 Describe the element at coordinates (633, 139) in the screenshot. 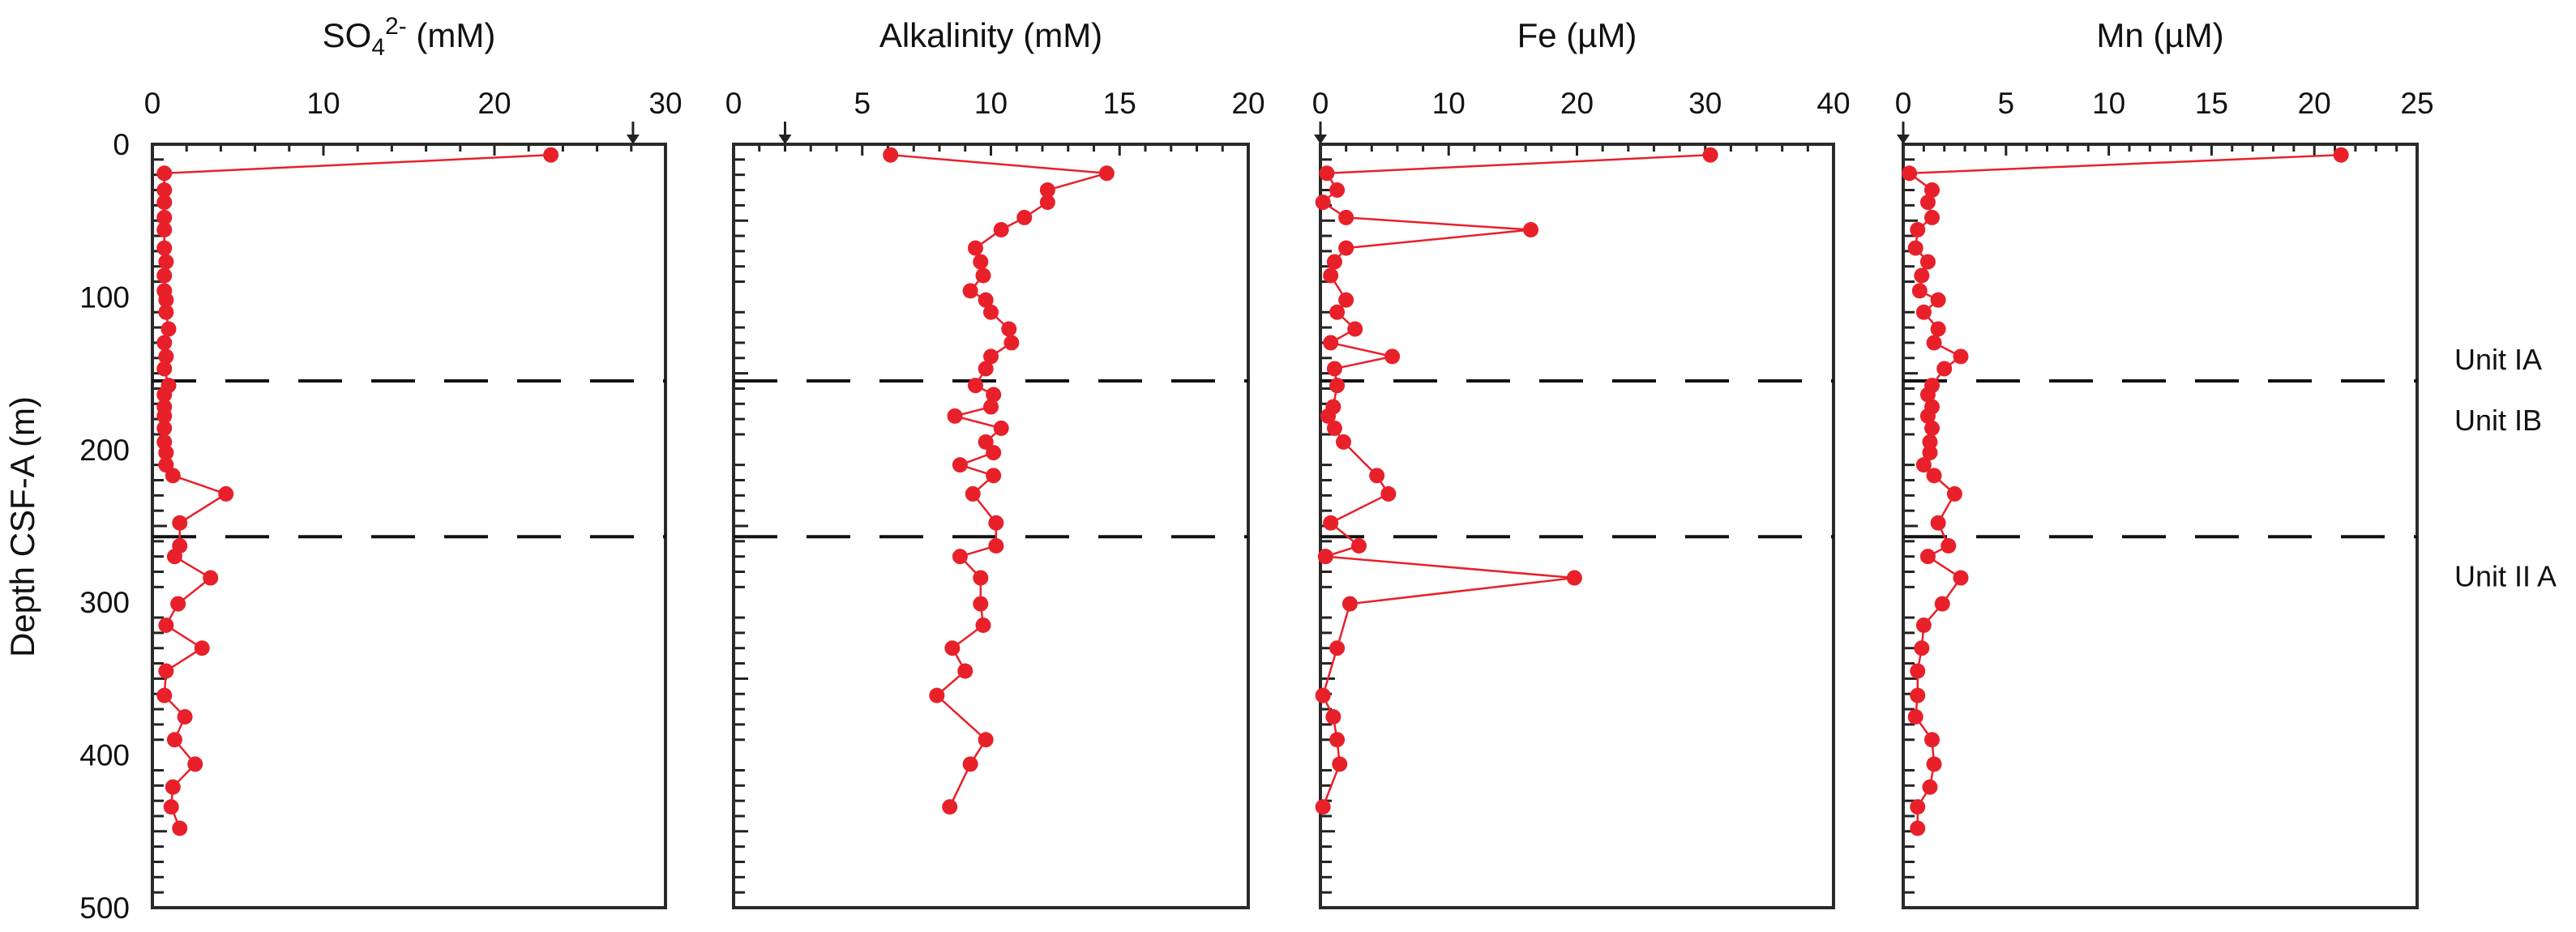

I see `seawater-arrow-head-icon` at that location.